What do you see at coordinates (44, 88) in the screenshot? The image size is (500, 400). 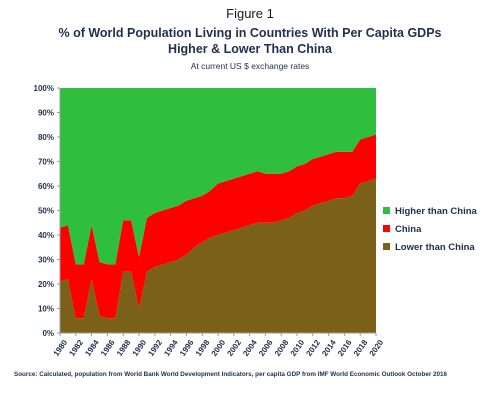 I see `y-tick-label: 100%` at bounding box center [44, 88].